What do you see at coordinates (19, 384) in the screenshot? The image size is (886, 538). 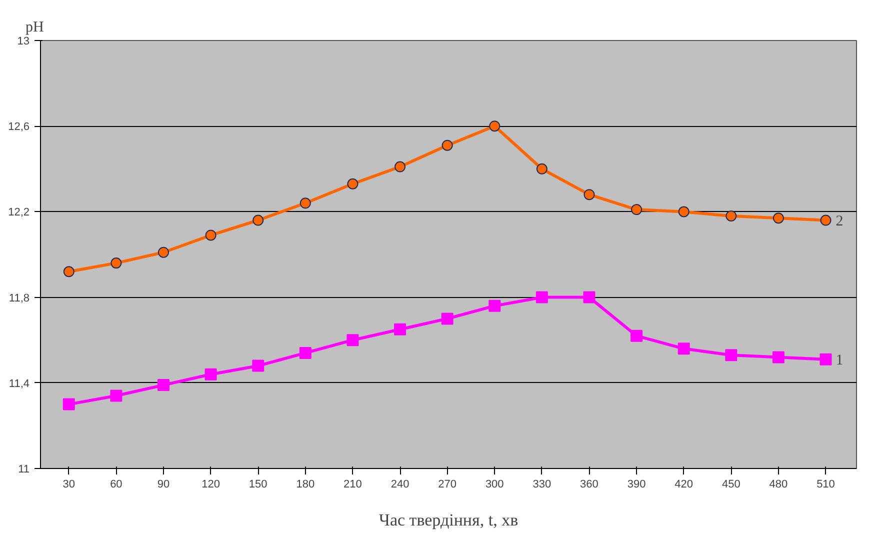 I see `y-tick-label: 11,4` at bounding box center [19, 384].